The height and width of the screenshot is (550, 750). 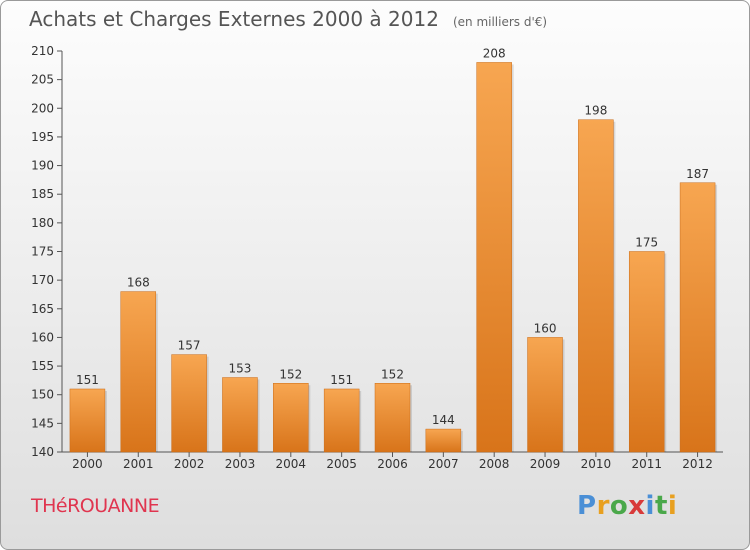 I want to click on x-tick-label-2007: 2007, so click(x=443, y=464).